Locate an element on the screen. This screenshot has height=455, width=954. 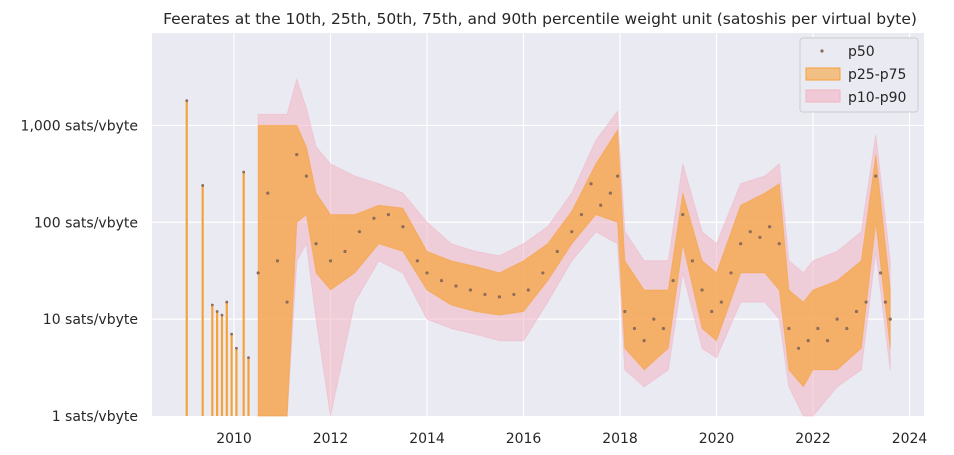
y-tick-label: 1,000 sats/vbyte is located at coordinates (79, 126).